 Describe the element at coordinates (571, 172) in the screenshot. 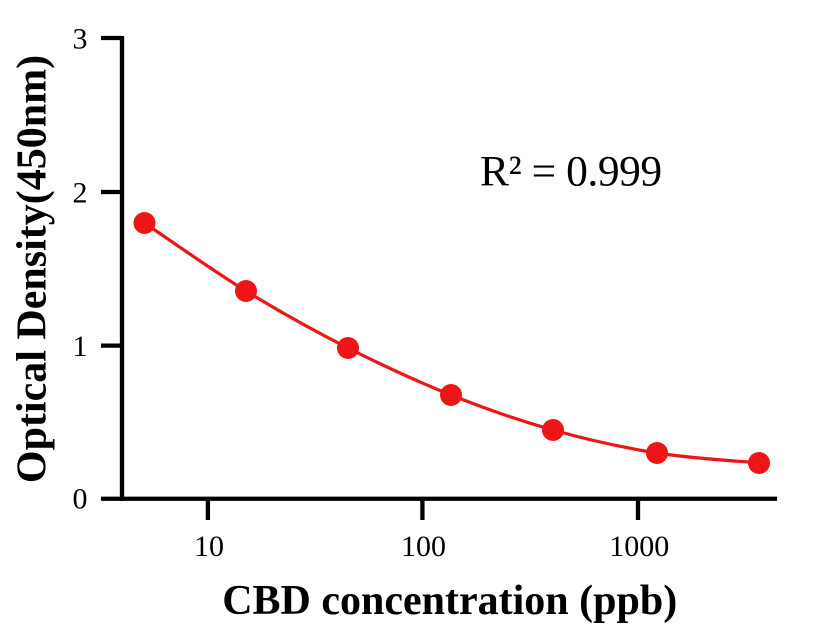

I see `svg-text: R² = 0.999` at that location.